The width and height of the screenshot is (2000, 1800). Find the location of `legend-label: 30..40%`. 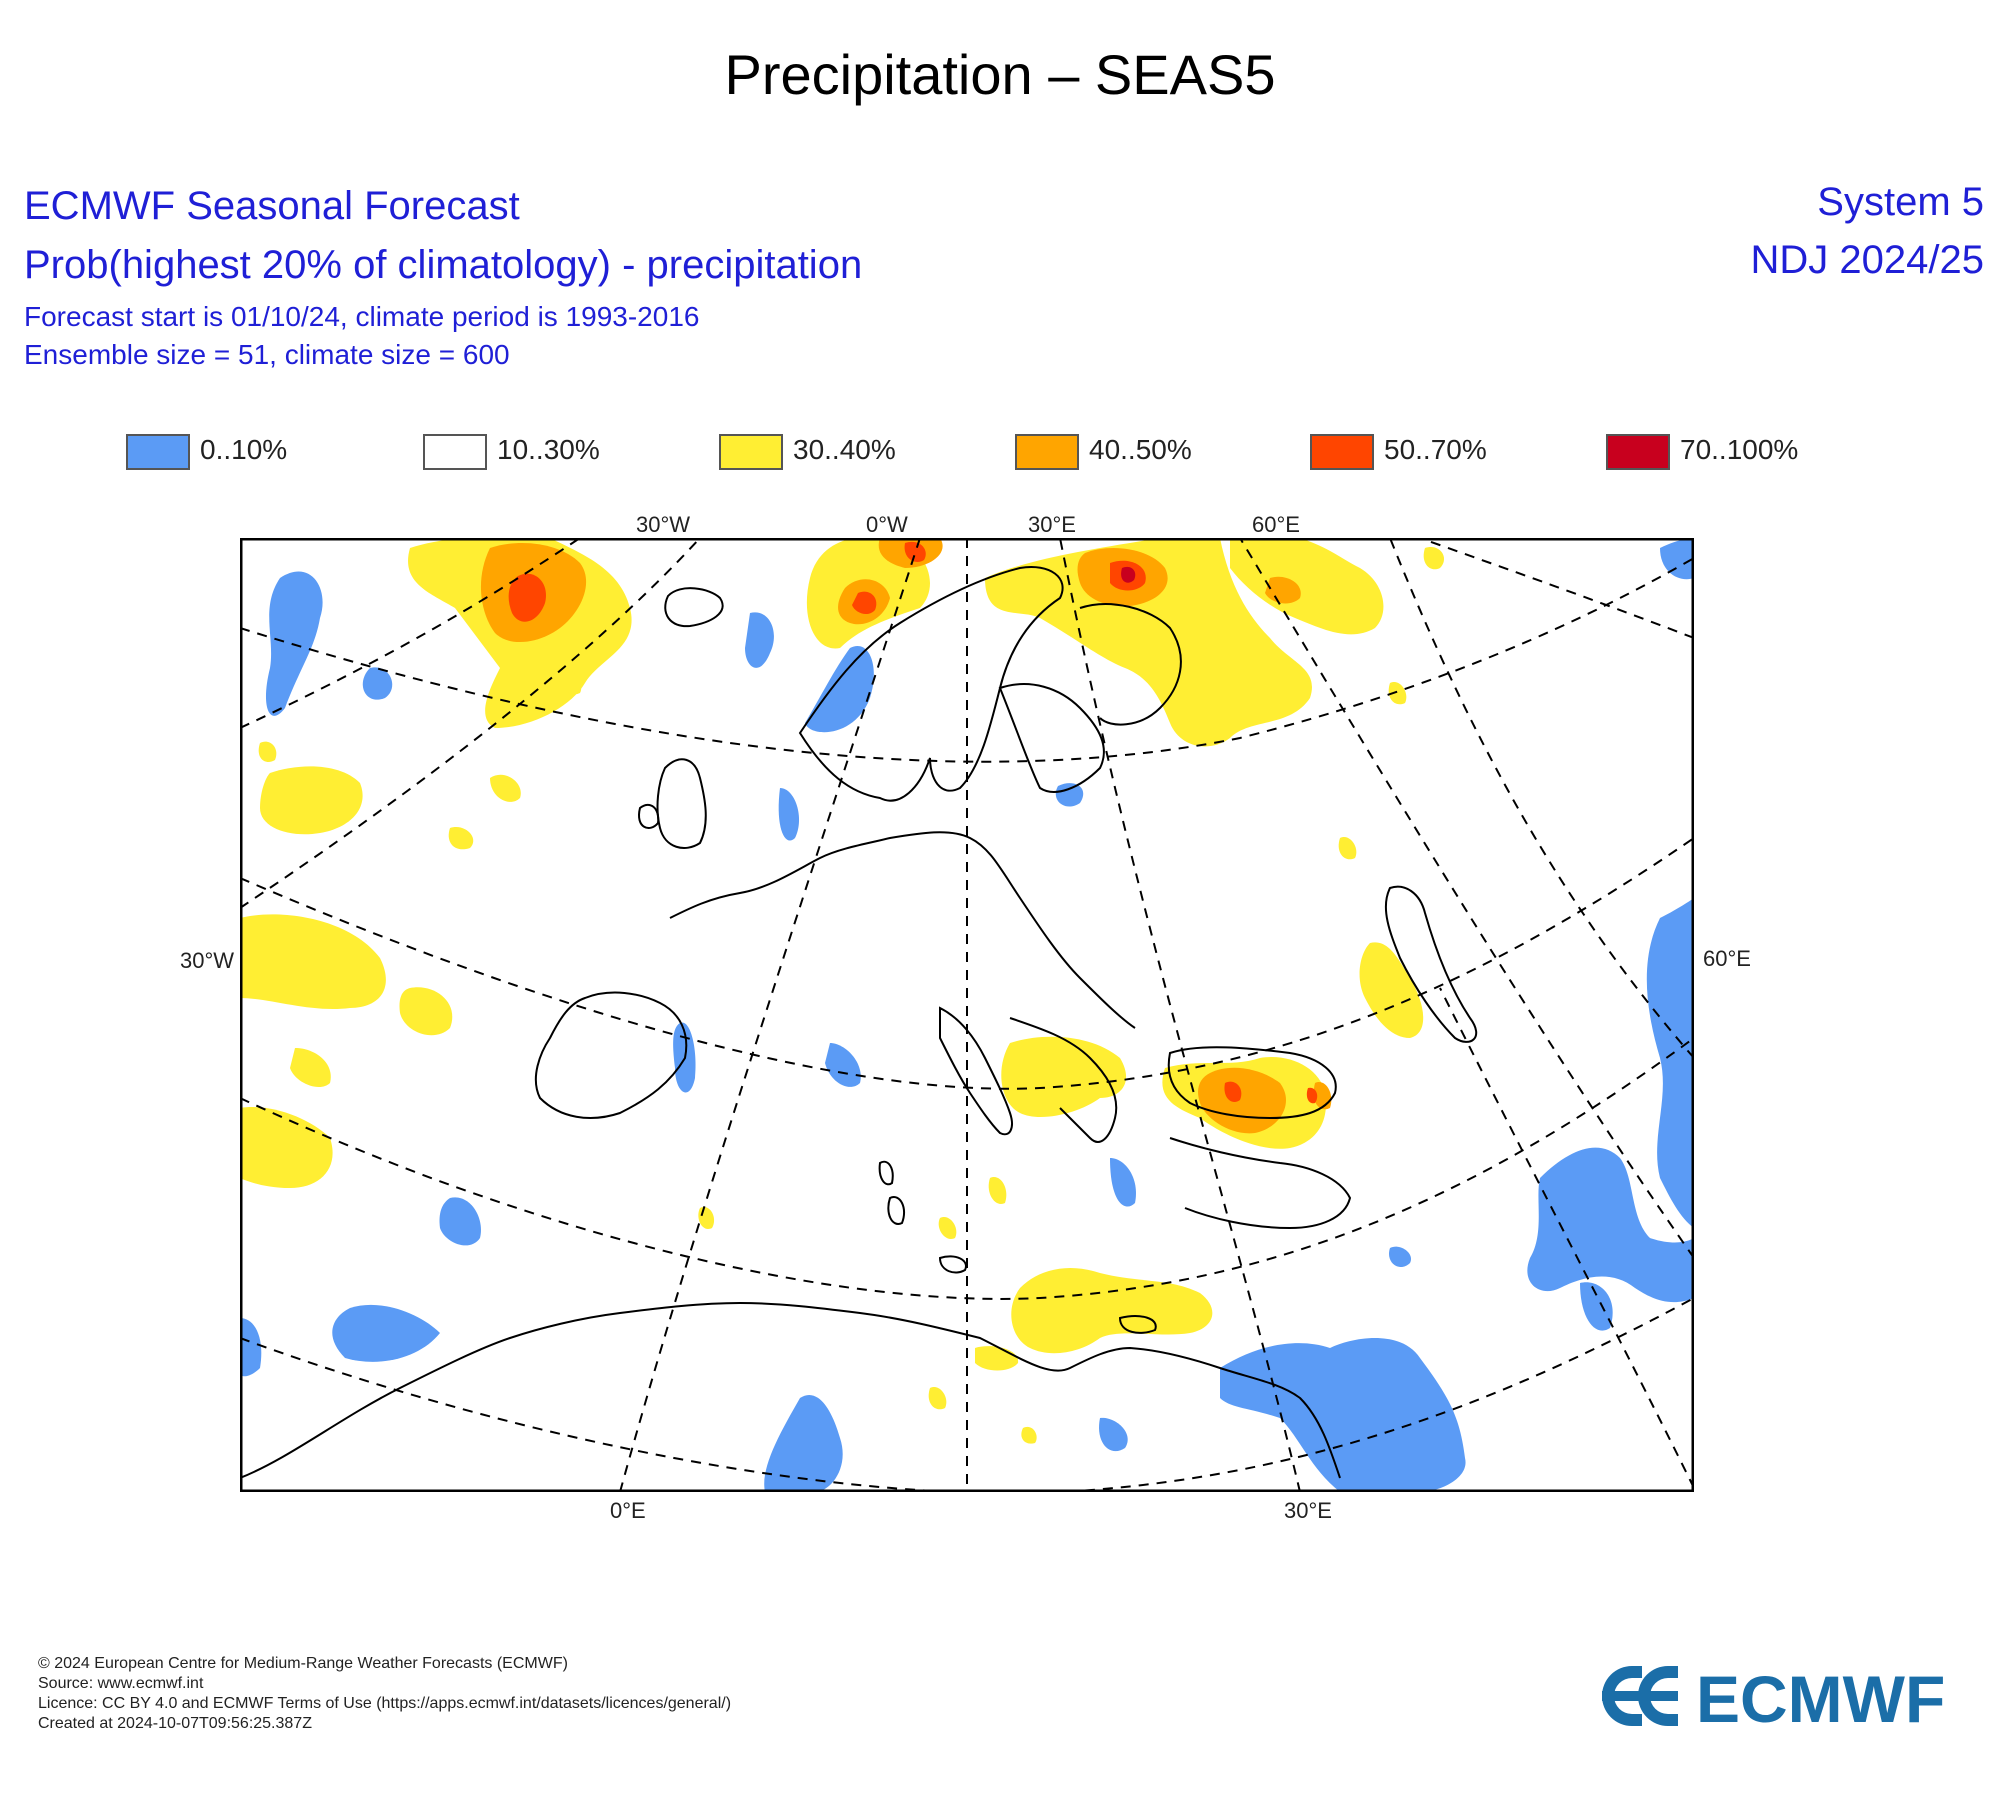

legend-label: 30..40% is located at coordinates (844, 449).